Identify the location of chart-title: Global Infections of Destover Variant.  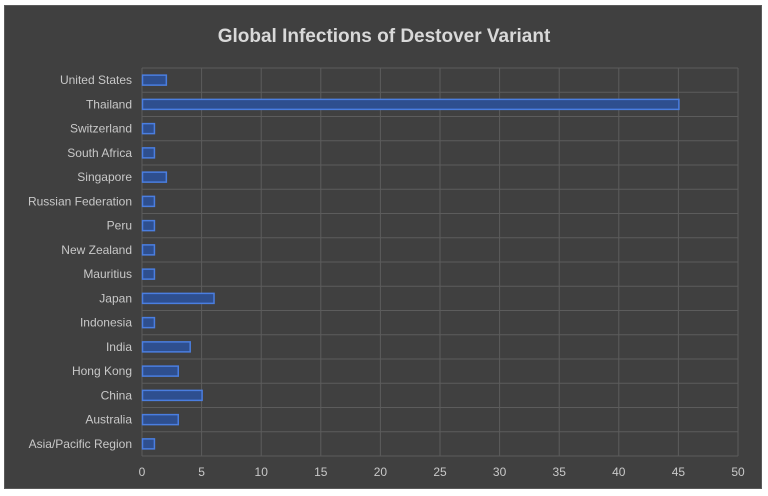
(384, 36).